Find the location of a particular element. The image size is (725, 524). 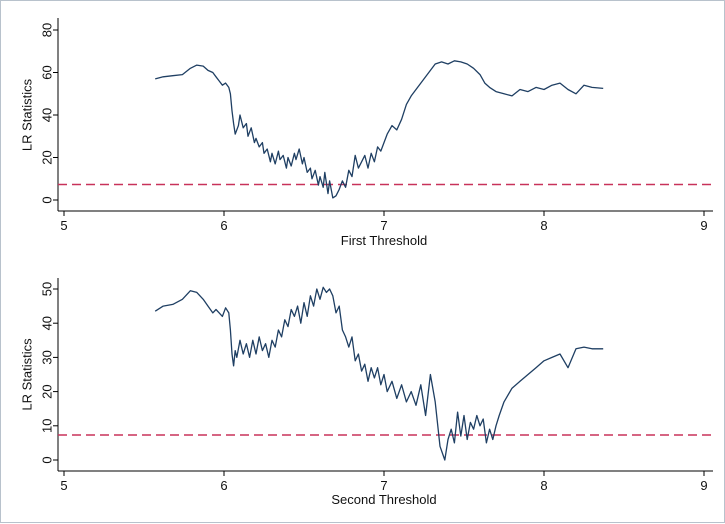

chart1-x-tick-label: 8 is located at coordinates (543, 225).